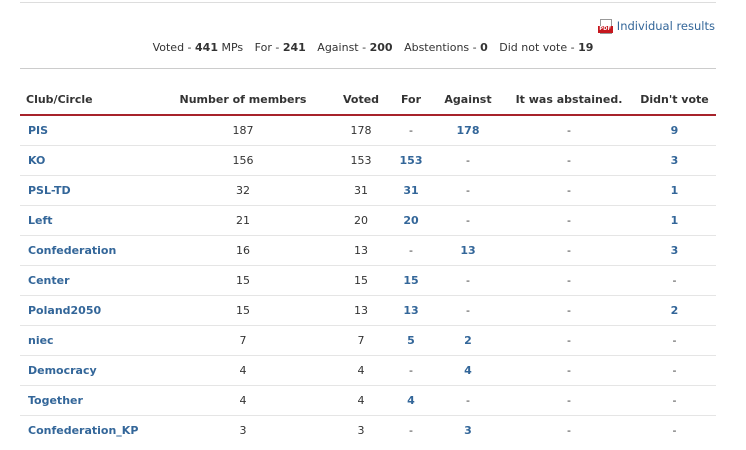 The width and height of the screenshot is (746, 450). Describe the element at coordinates (361, 160) in the screenshot. I see `cell-voted: 153` at that location.